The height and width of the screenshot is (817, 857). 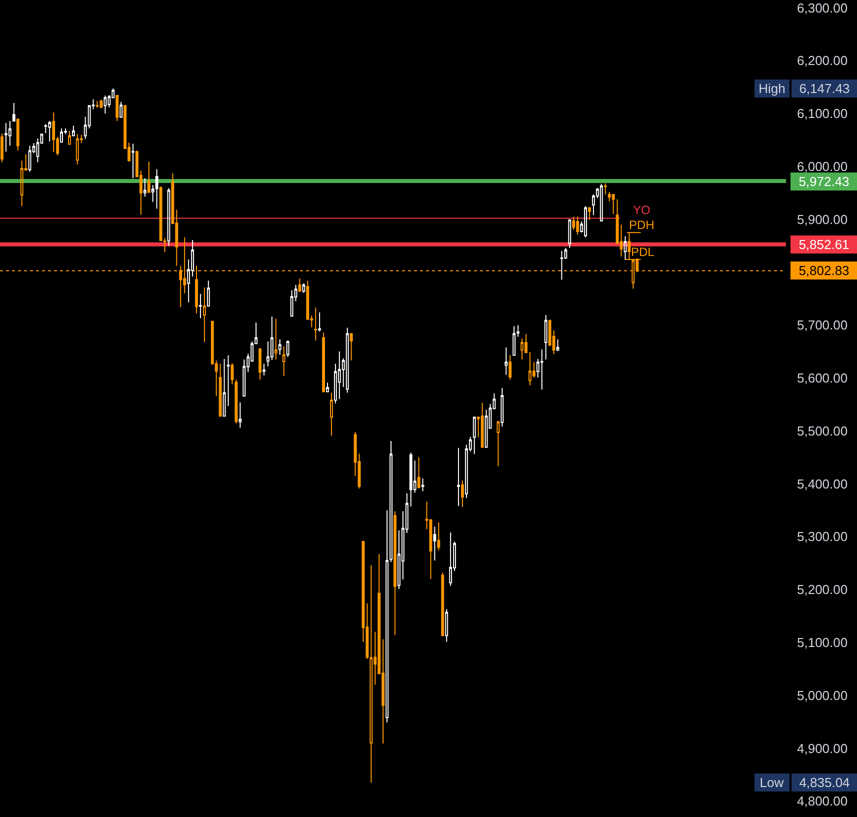 What do you see at coordinates (824, 244) in the screenshot?
I see `ref-line-label: 5,852.61` at bounding box center [824, 244].